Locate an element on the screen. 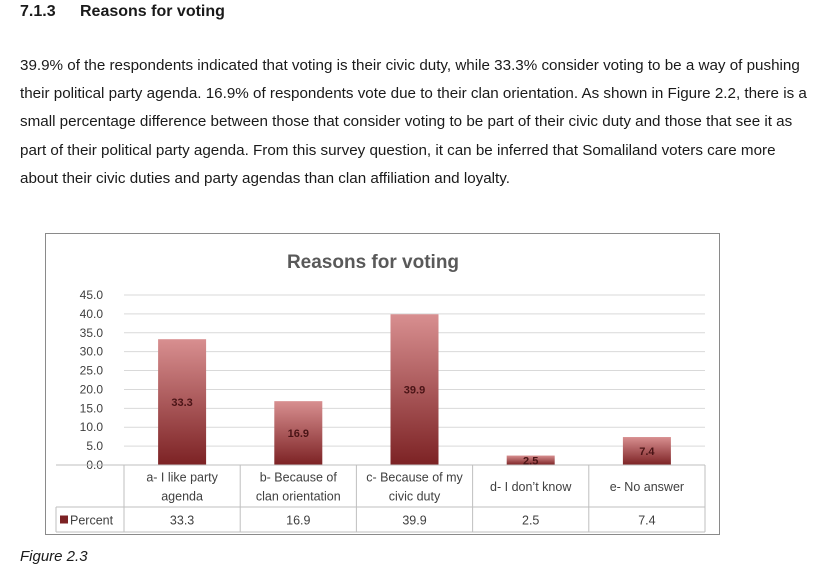  x-category-label: e- No answer is located at coordinates (647, 487).